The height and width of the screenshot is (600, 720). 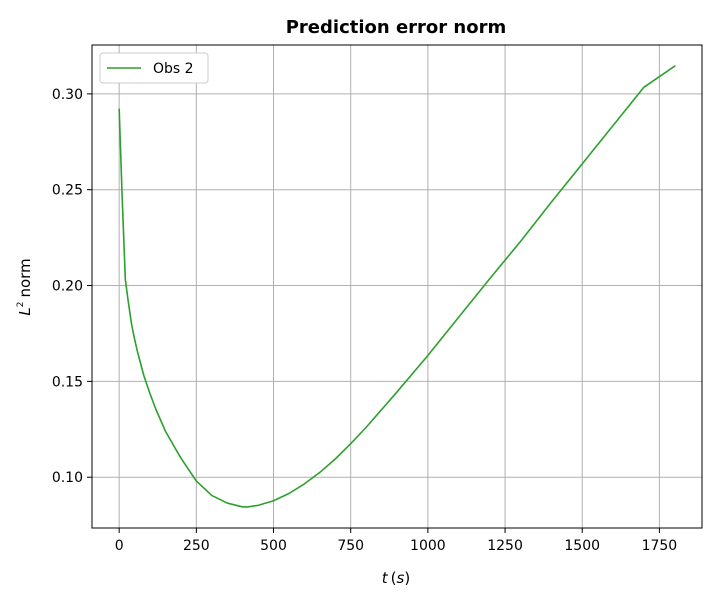 I want to click on y-axis: 0.10 0.15 0.20 0.25 0.30, so click(x=72, y=286).